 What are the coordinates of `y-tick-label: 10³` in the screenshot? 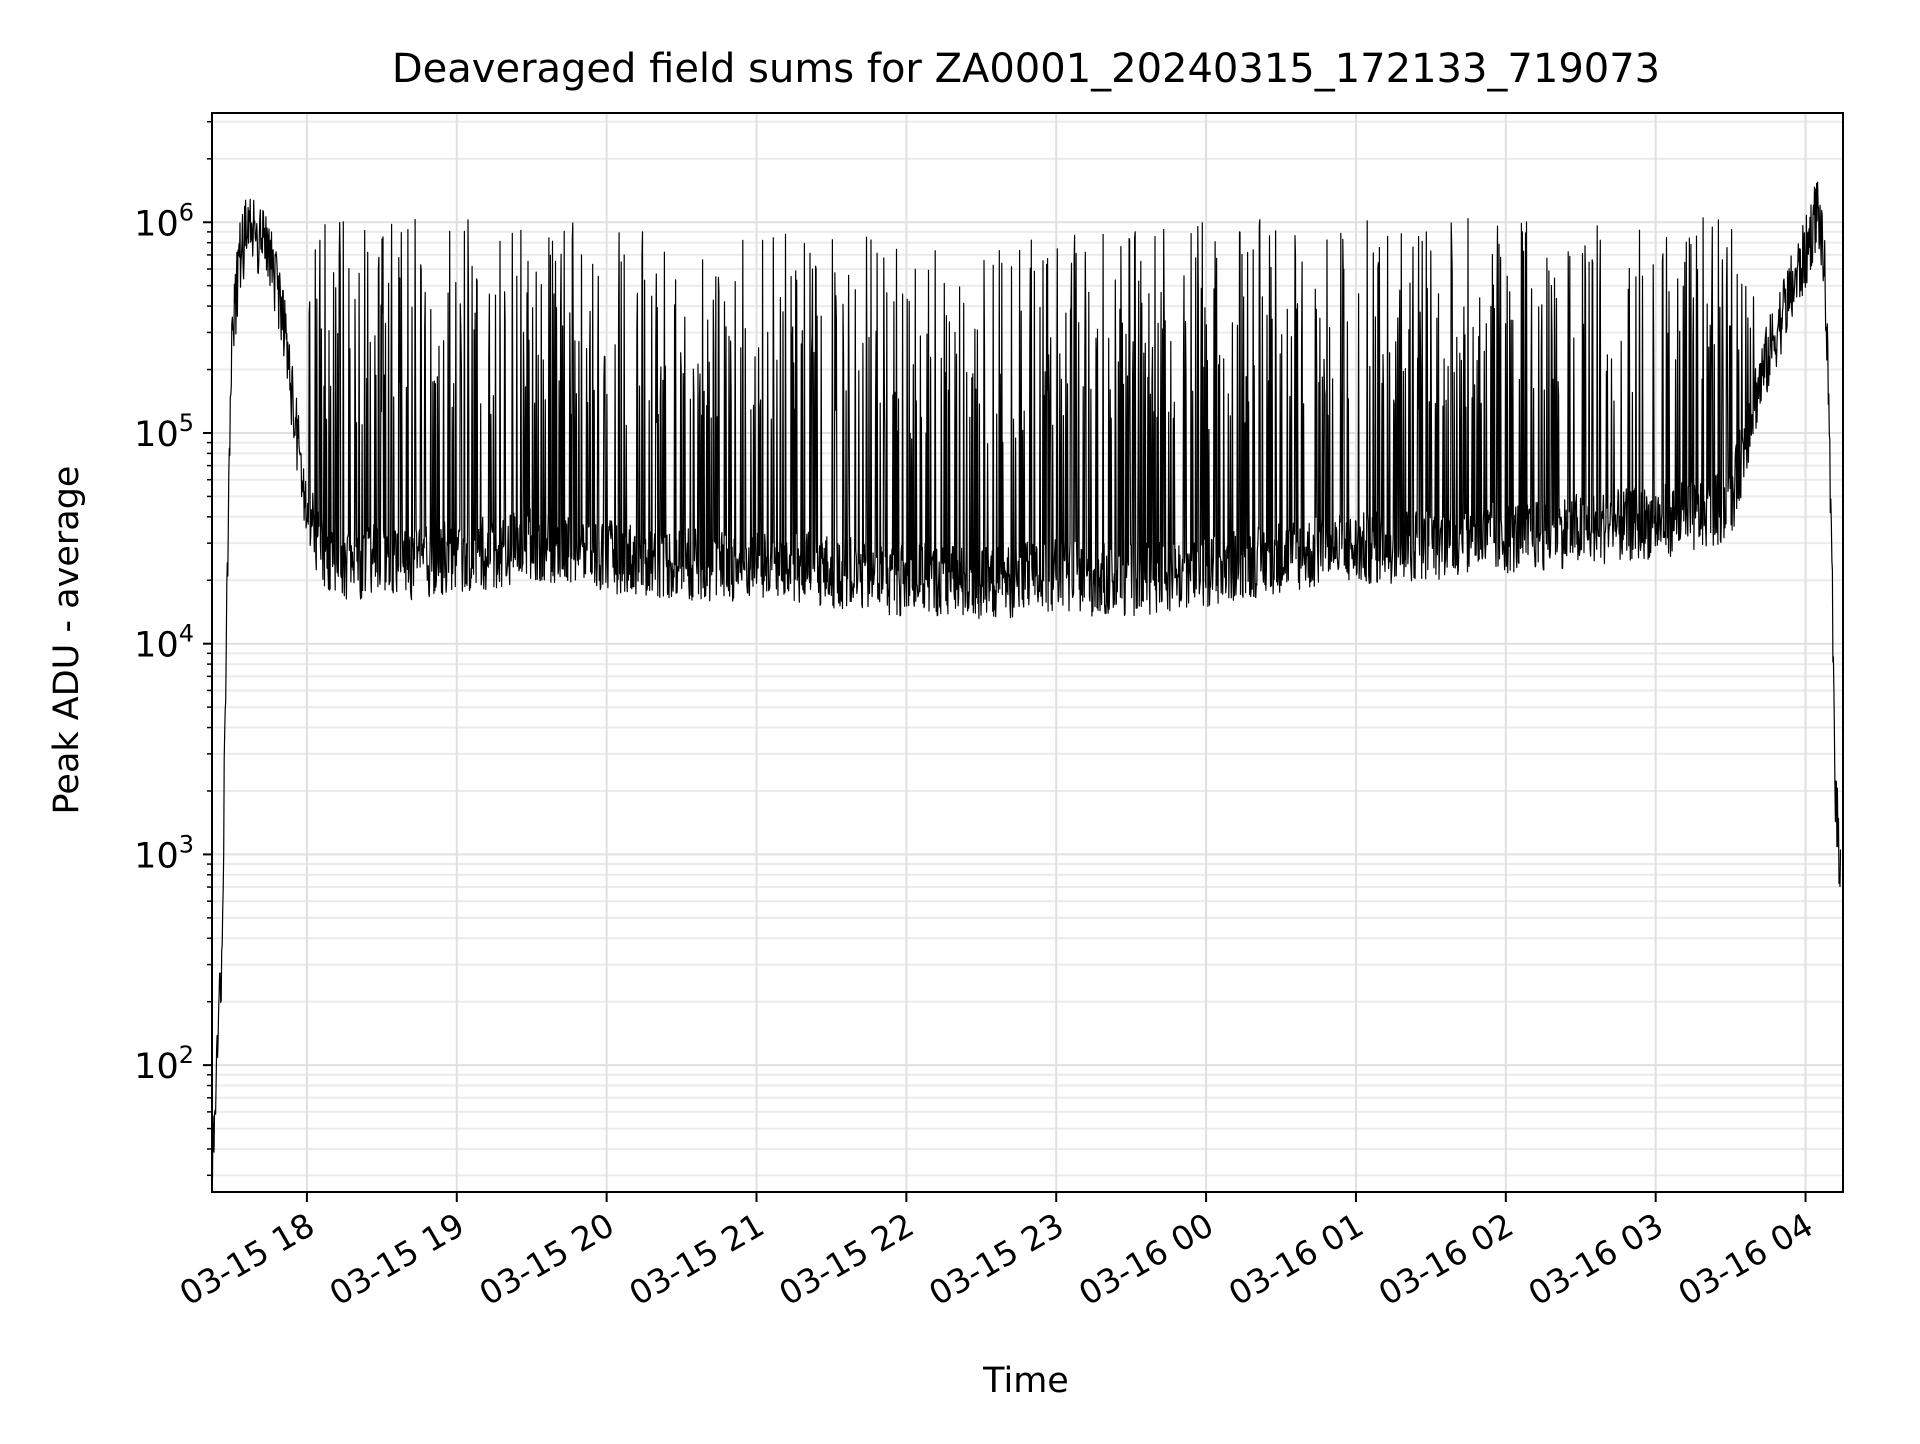 It's located at (164, 853).